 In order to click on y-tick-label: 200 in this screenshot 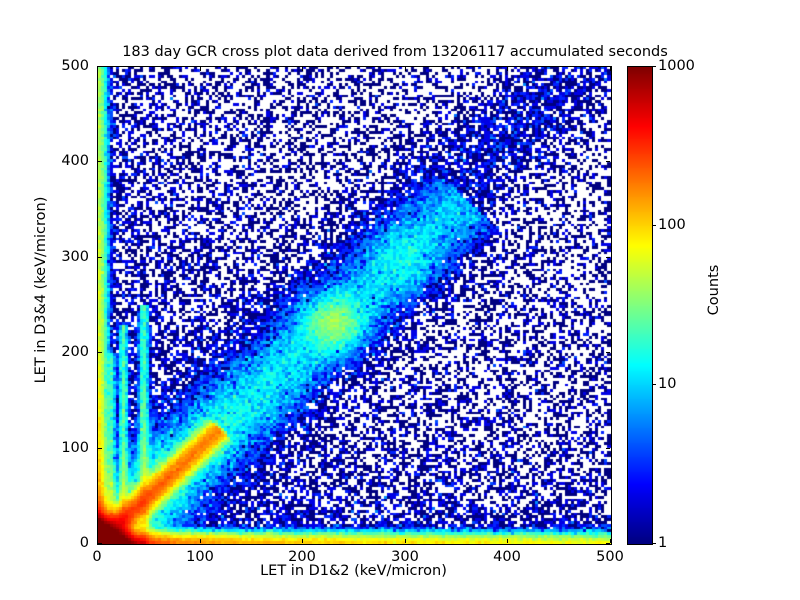, I will do `click(75, 352)`.